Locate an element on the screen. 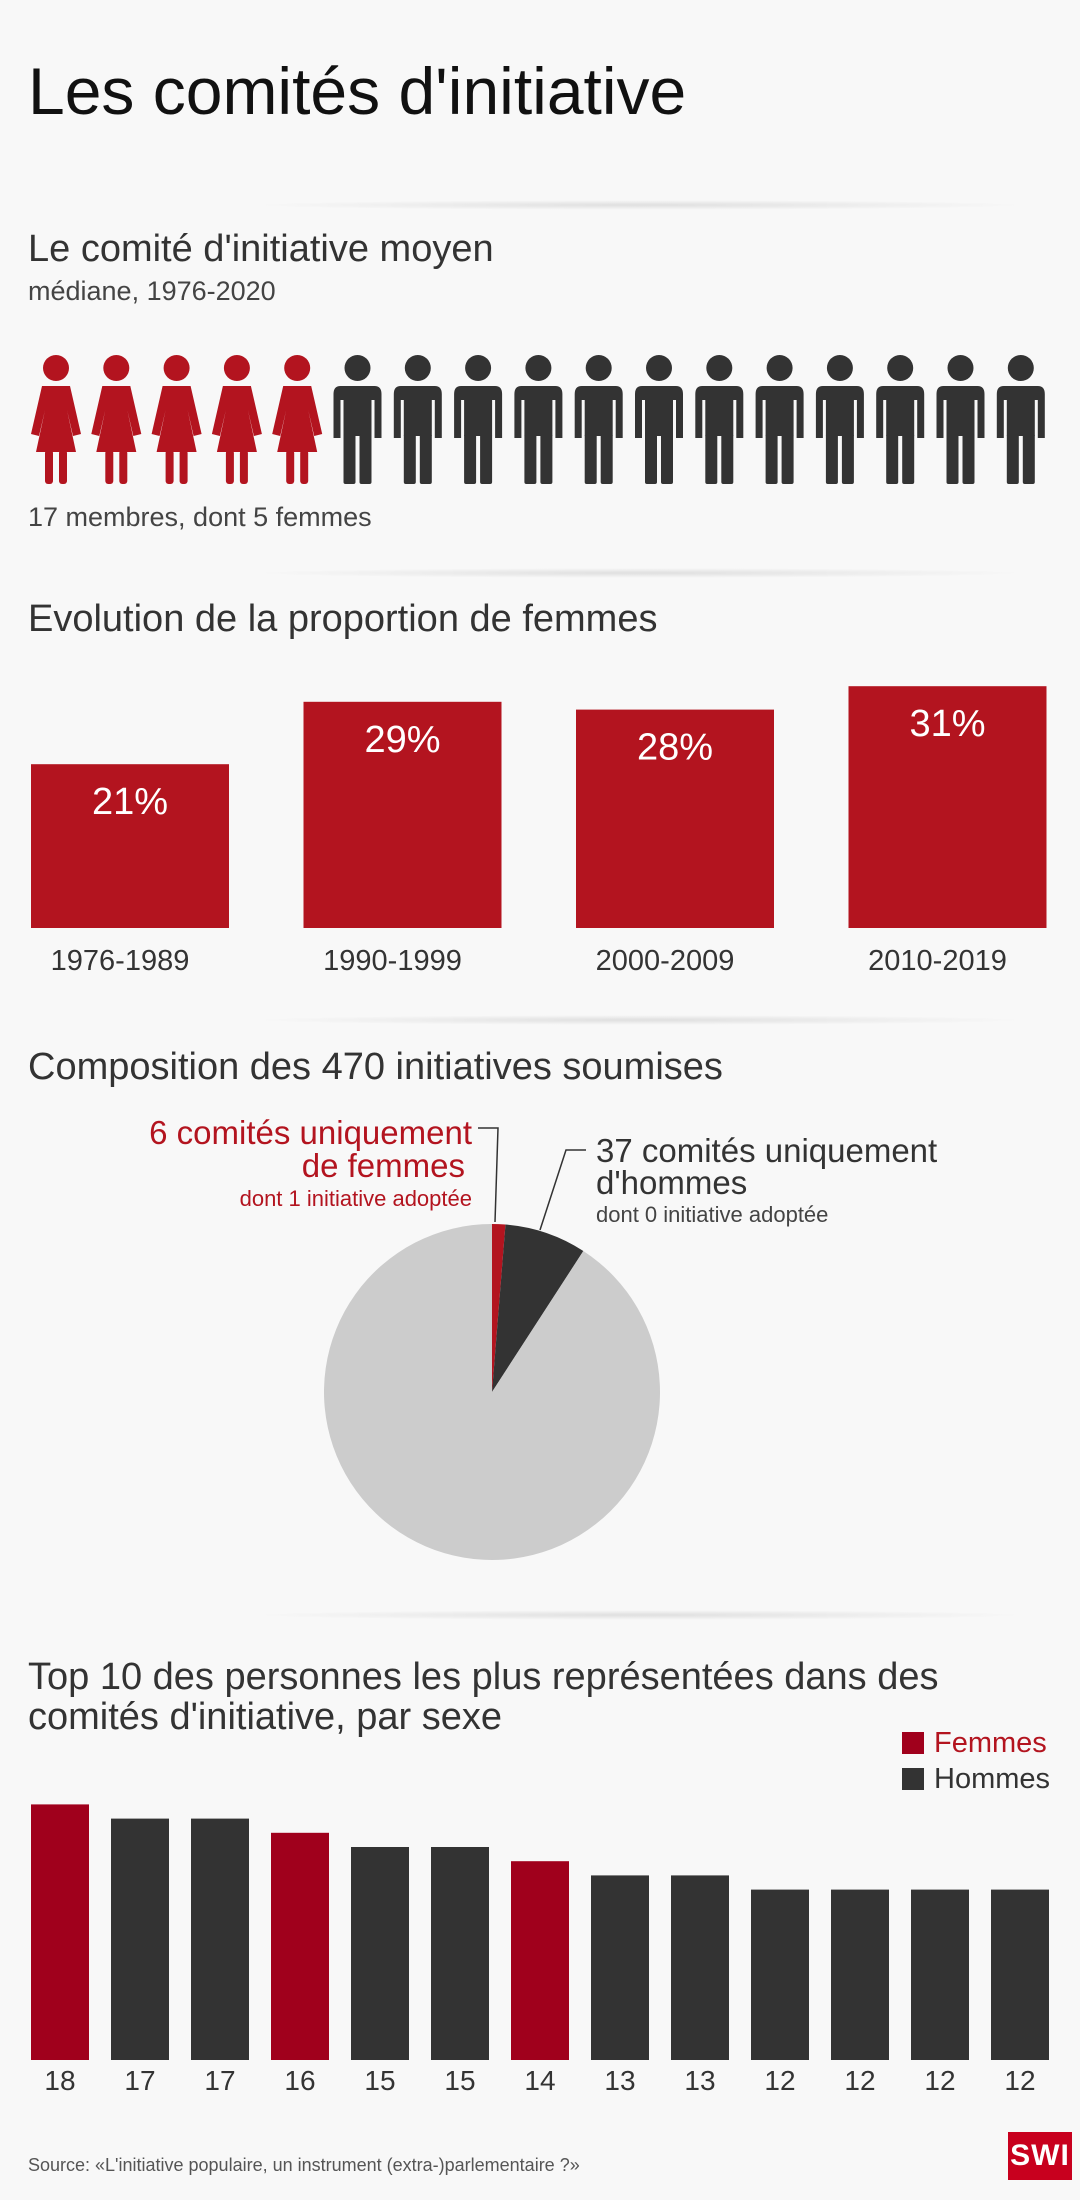 This screenshot has height=2200, width=1080. legend-swatch-women is located at coordinates (913, 1743).